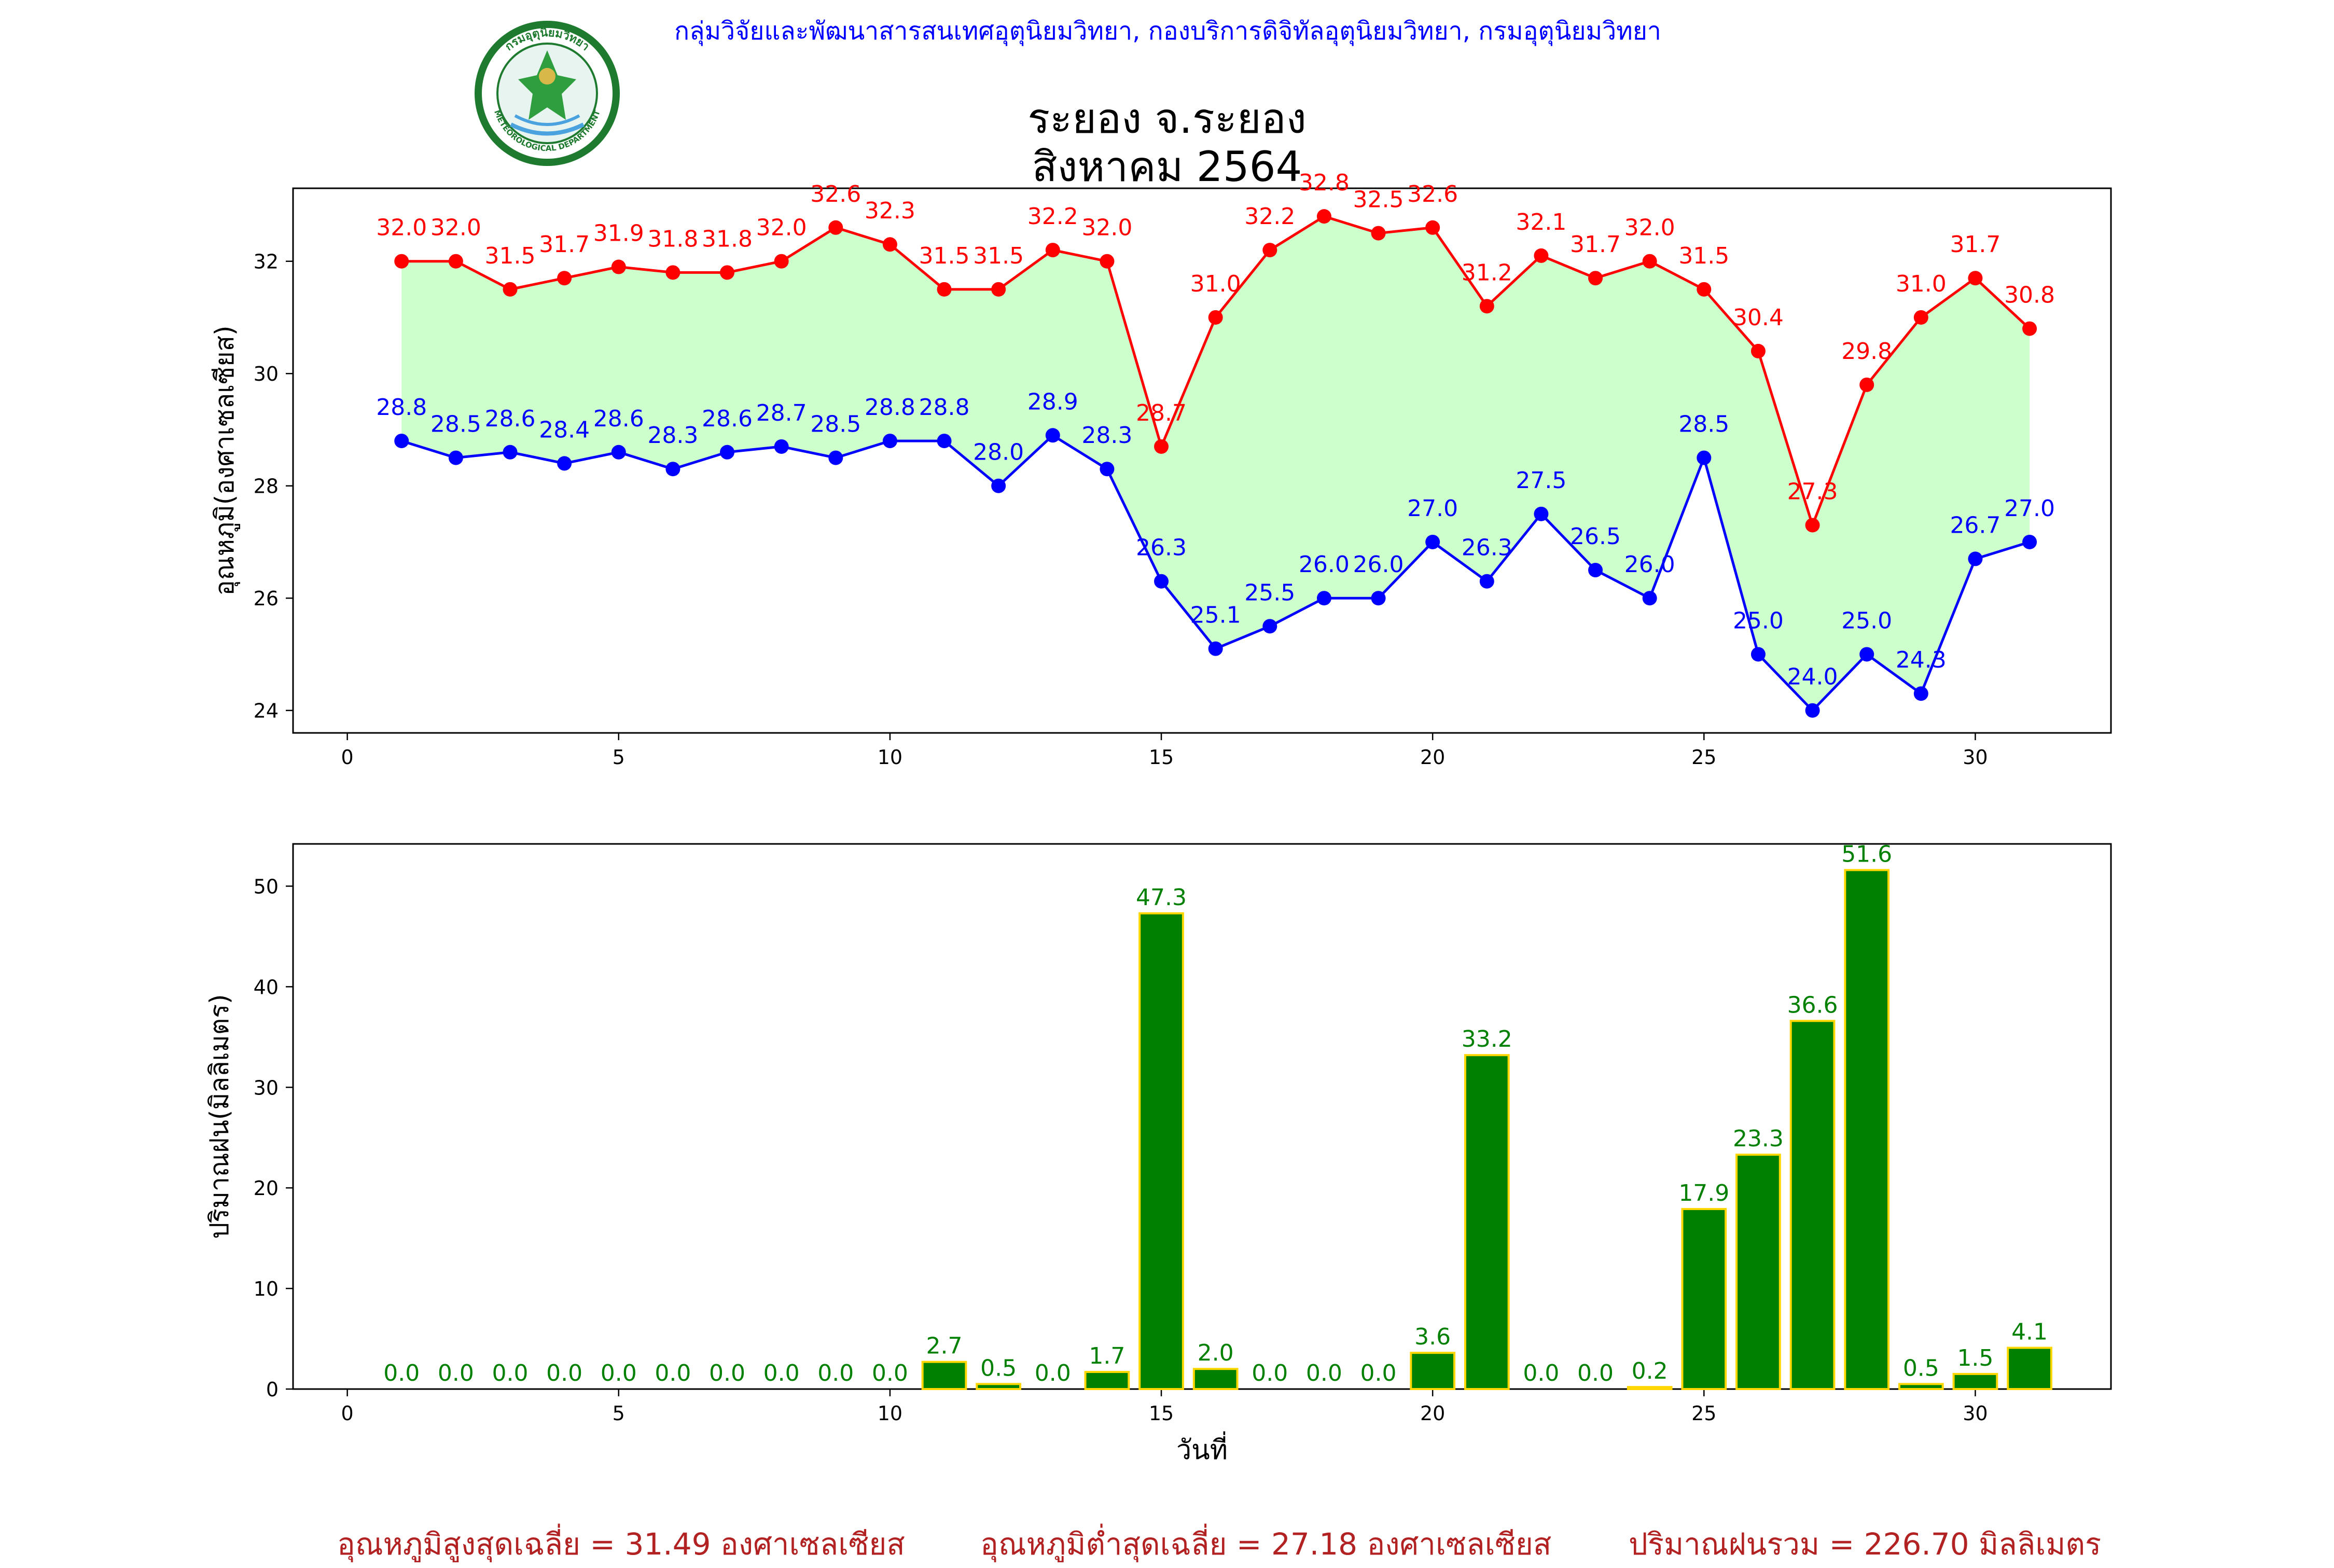 This screenshot has width=2334, height=1568. Describe the element at coordinates (1167, 167) in the screenshot. I see `chart-title-month: สิงหาคม 2564` at that location.